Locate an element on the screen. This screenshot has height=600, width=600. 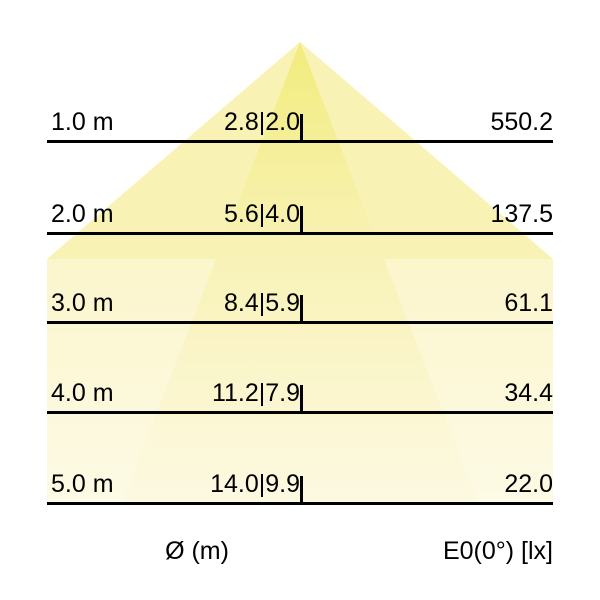
illuminance-axis-label: E0(0°) [lx] is located at coordinates (497, 551).